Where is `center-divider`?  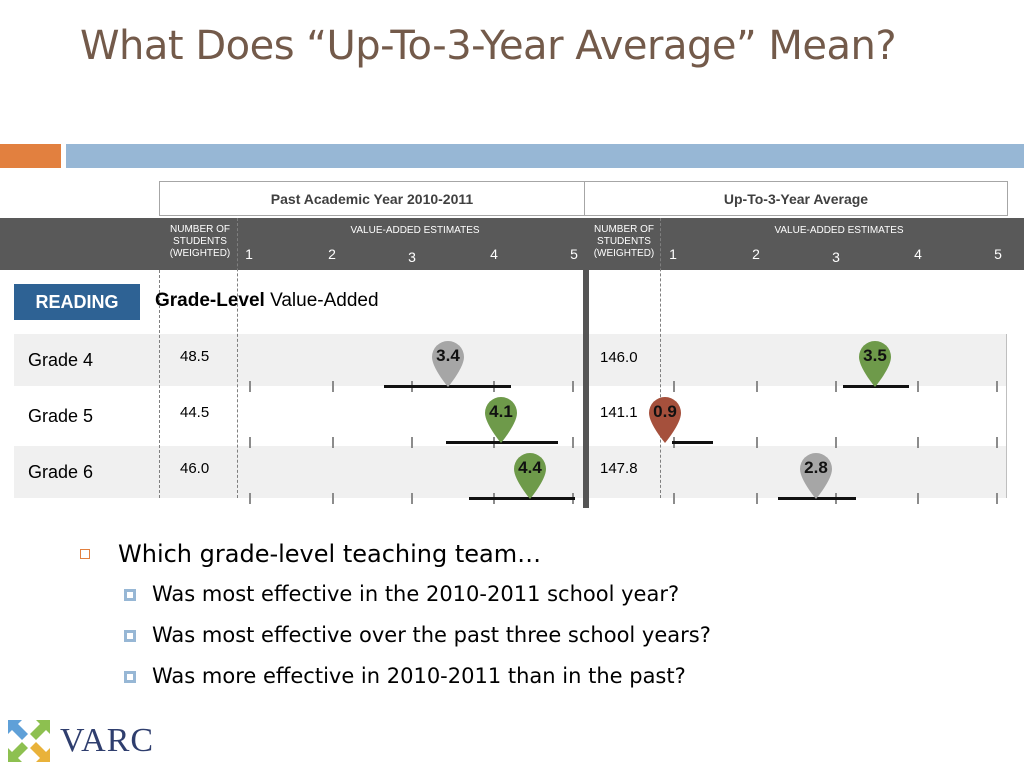
center-divider is located at coordinates (586, 389).